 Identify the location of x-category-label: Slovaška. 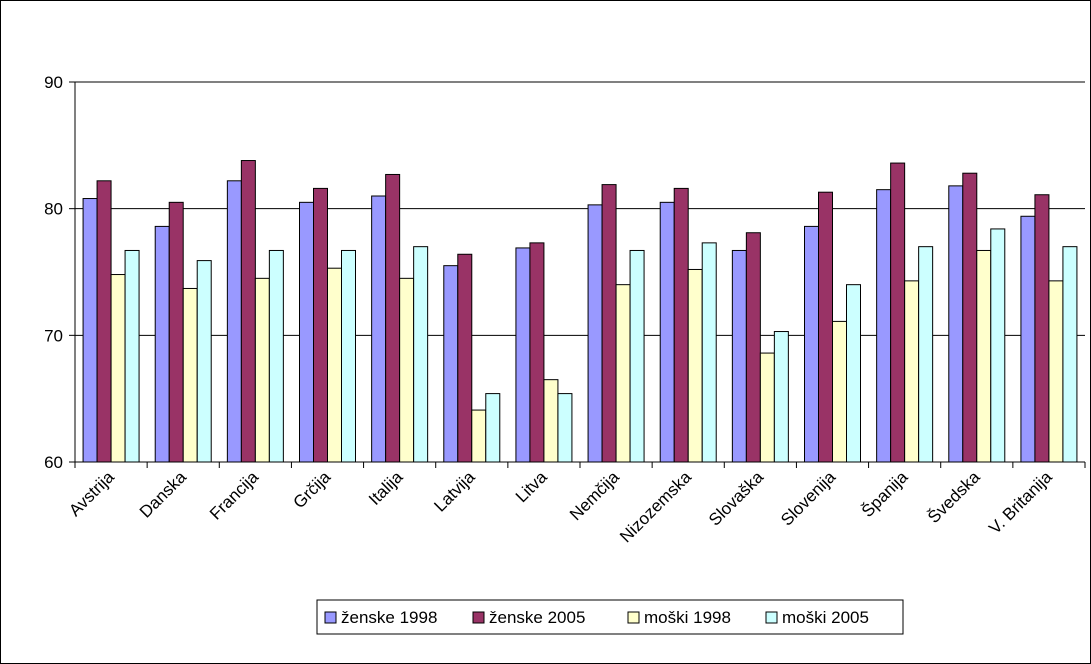
(736, 498).